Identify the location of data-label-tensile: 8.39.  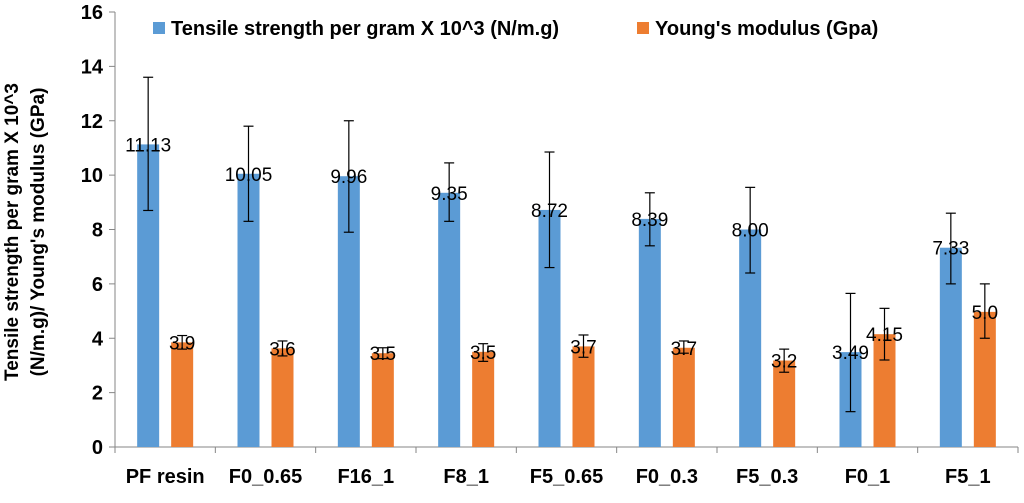
(649, 220).